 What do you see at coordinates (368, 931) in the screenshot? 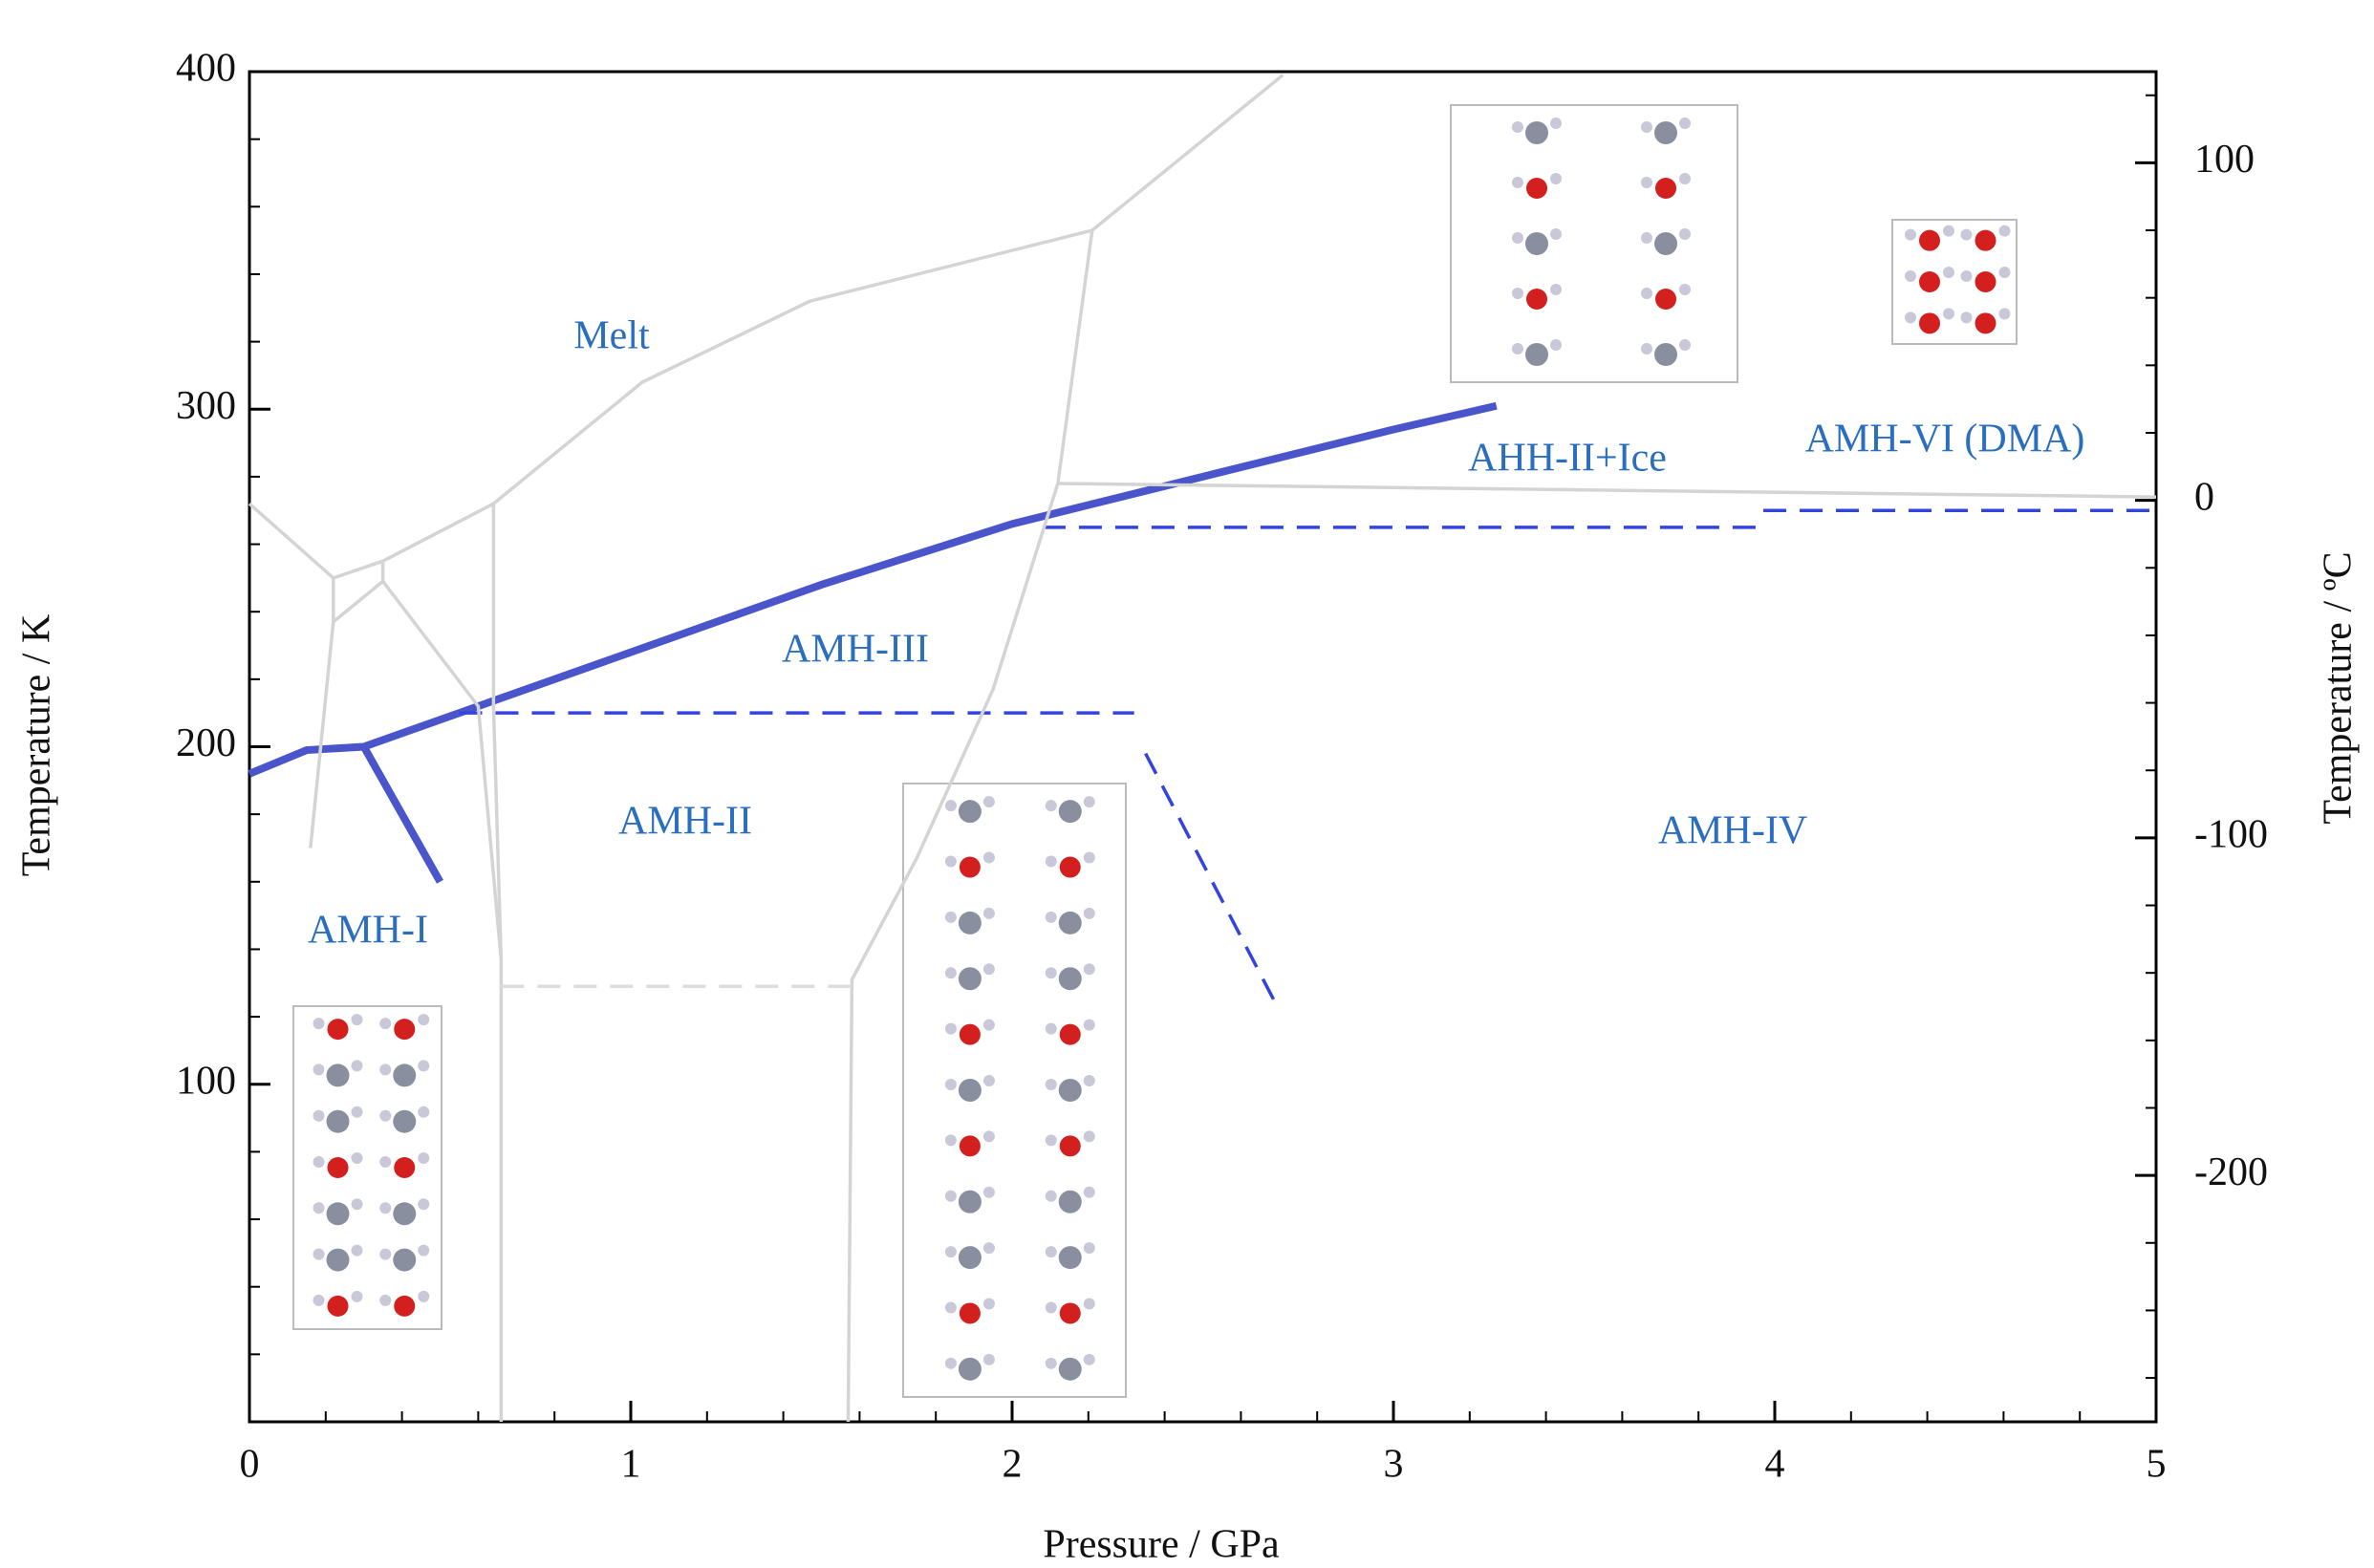
I see `phase-label: AMH-I` at bounding box center [368, 931].